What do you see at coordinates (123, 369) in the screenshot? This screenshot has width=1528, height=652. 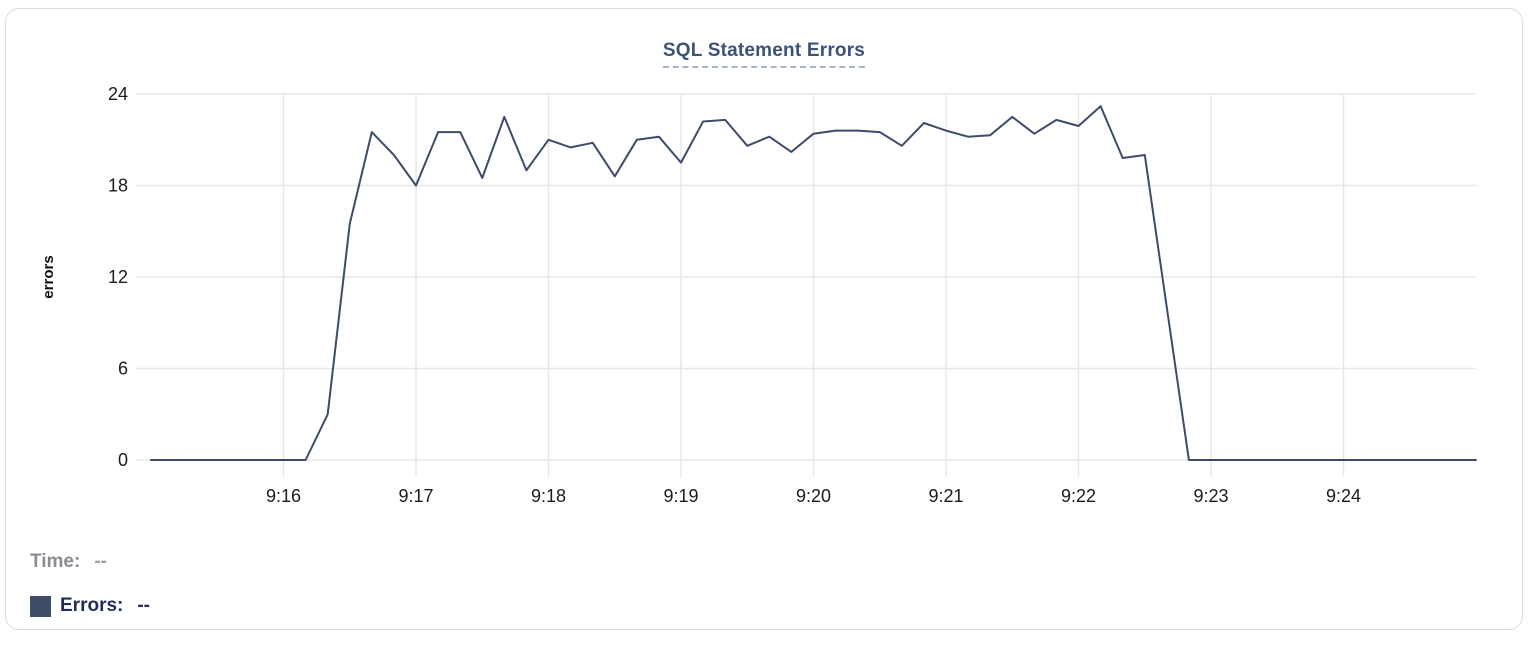 I see `y-tick-label: 6` at bounding box center [123, 369].